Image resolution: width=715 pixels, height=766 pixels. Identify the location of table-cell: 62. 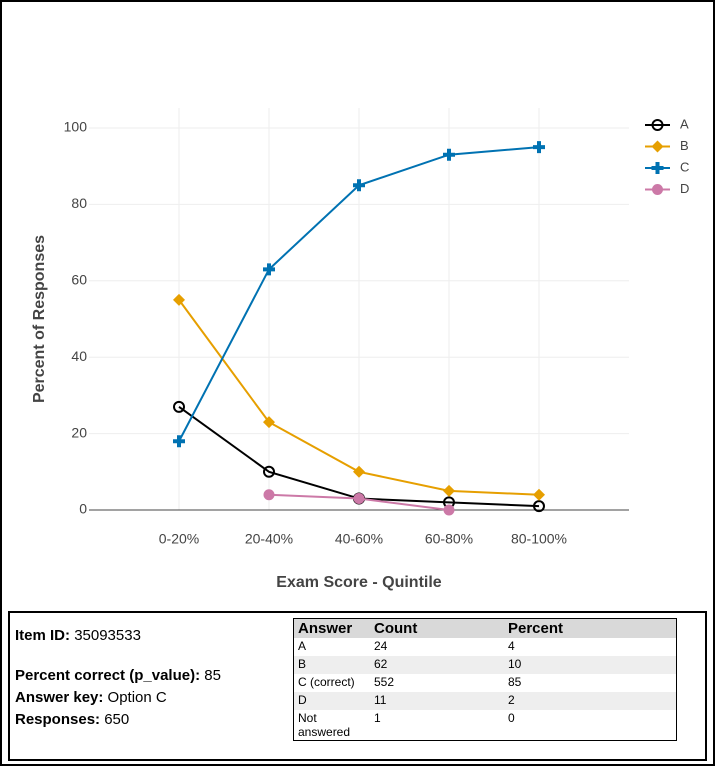
(437, 665).